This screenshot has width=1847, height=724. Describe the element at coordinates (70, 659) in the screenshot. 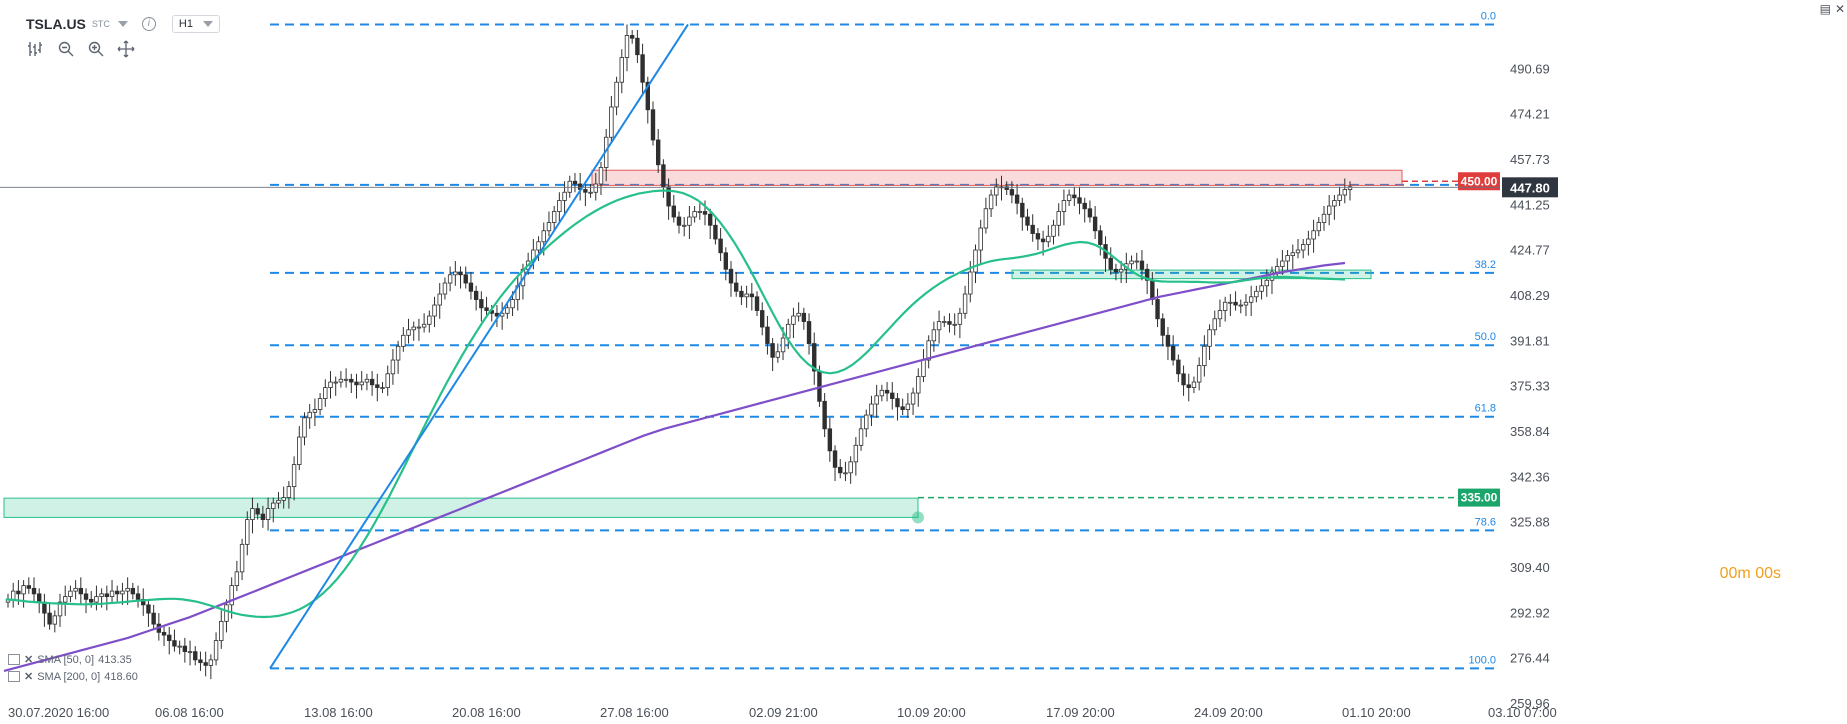

I see `legend-sma50: ✕ SMA [50, 0] 413.35` at that location.